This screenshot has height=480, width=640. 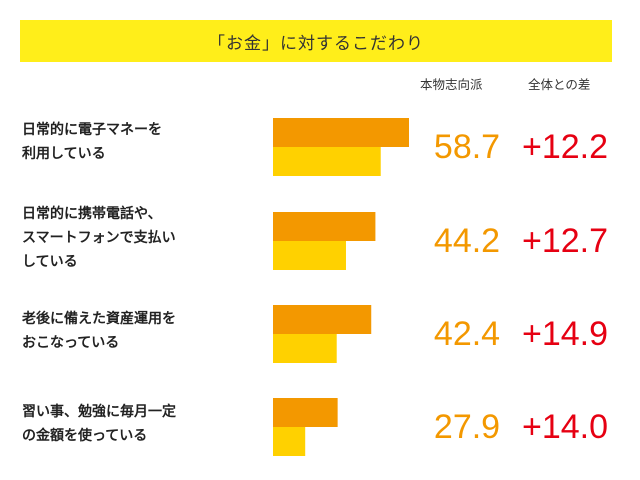 What do you see at coordinates (565, 241) in the screenshot?
I see `difference-label: +12.7` at bounding box center [565, 241].